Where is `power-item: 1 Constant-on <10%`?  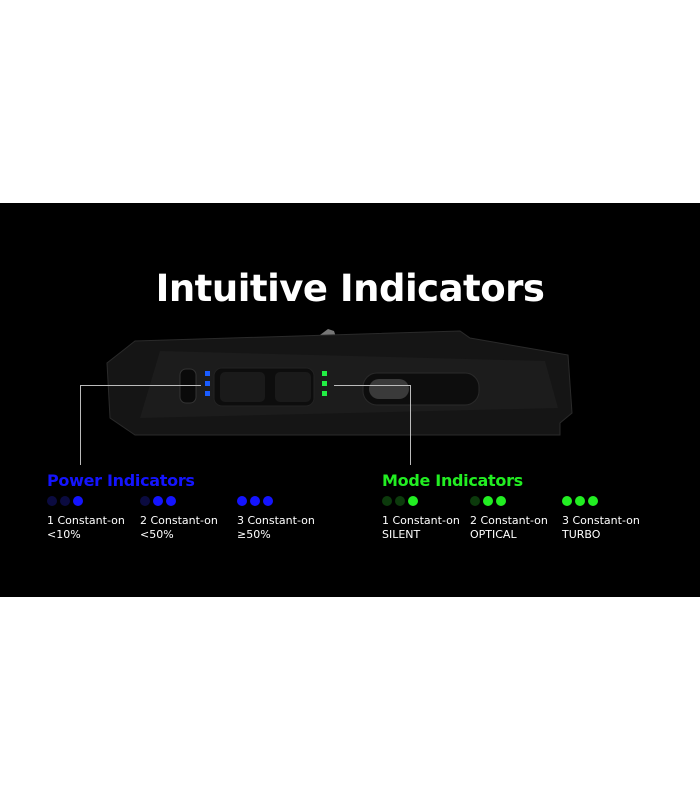
power-item: 1 Constant-on <10% is located at coordinates (86, 519).